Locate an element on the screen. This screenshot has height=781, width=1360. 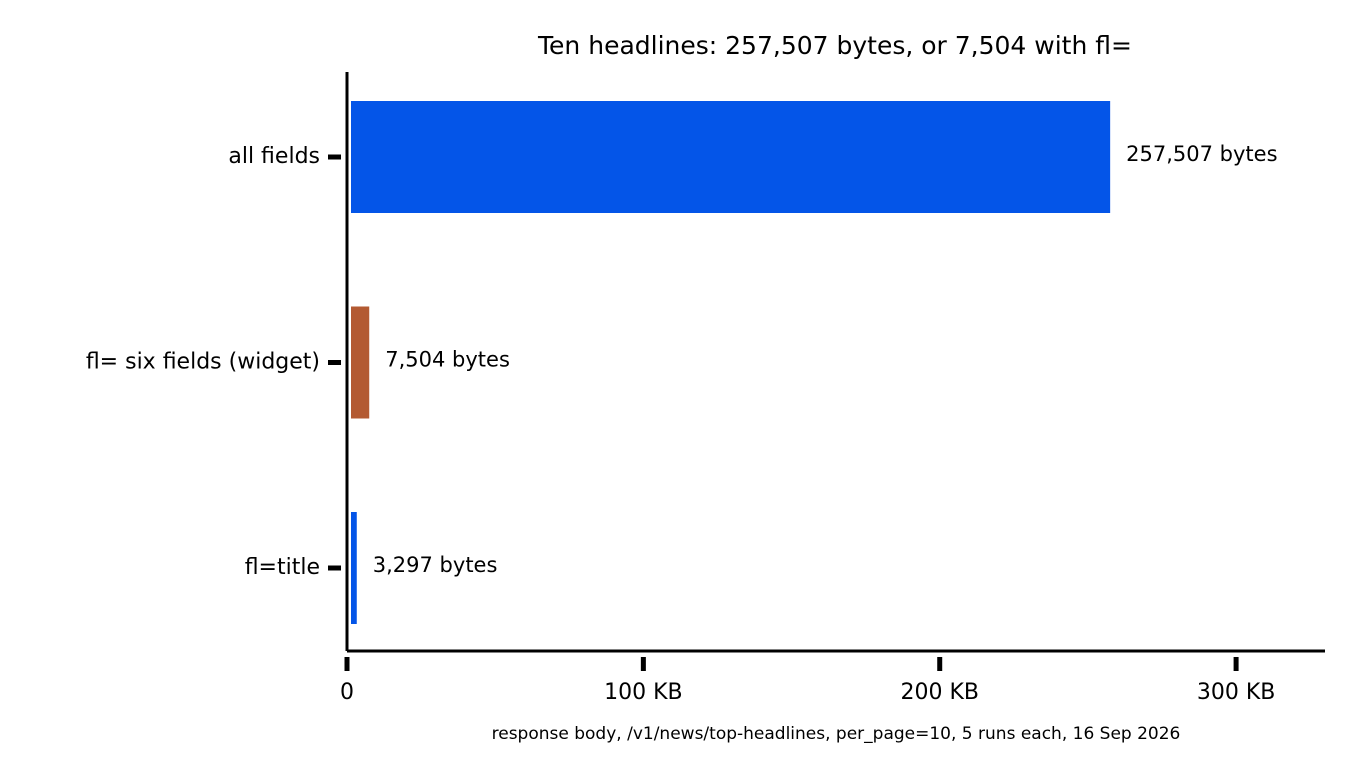
x-tick-label: 200 KB is located at coordinates (939, 692).